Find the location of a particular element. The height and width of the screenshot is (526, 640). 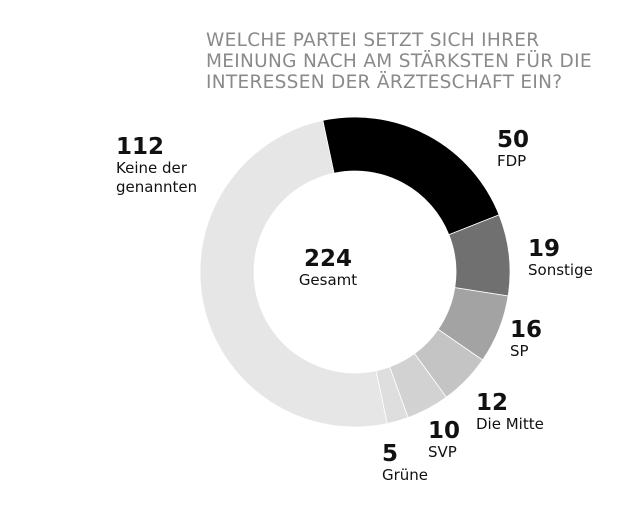

slice-label-fdp: 50 FDP is located at coordinates (513, 149).